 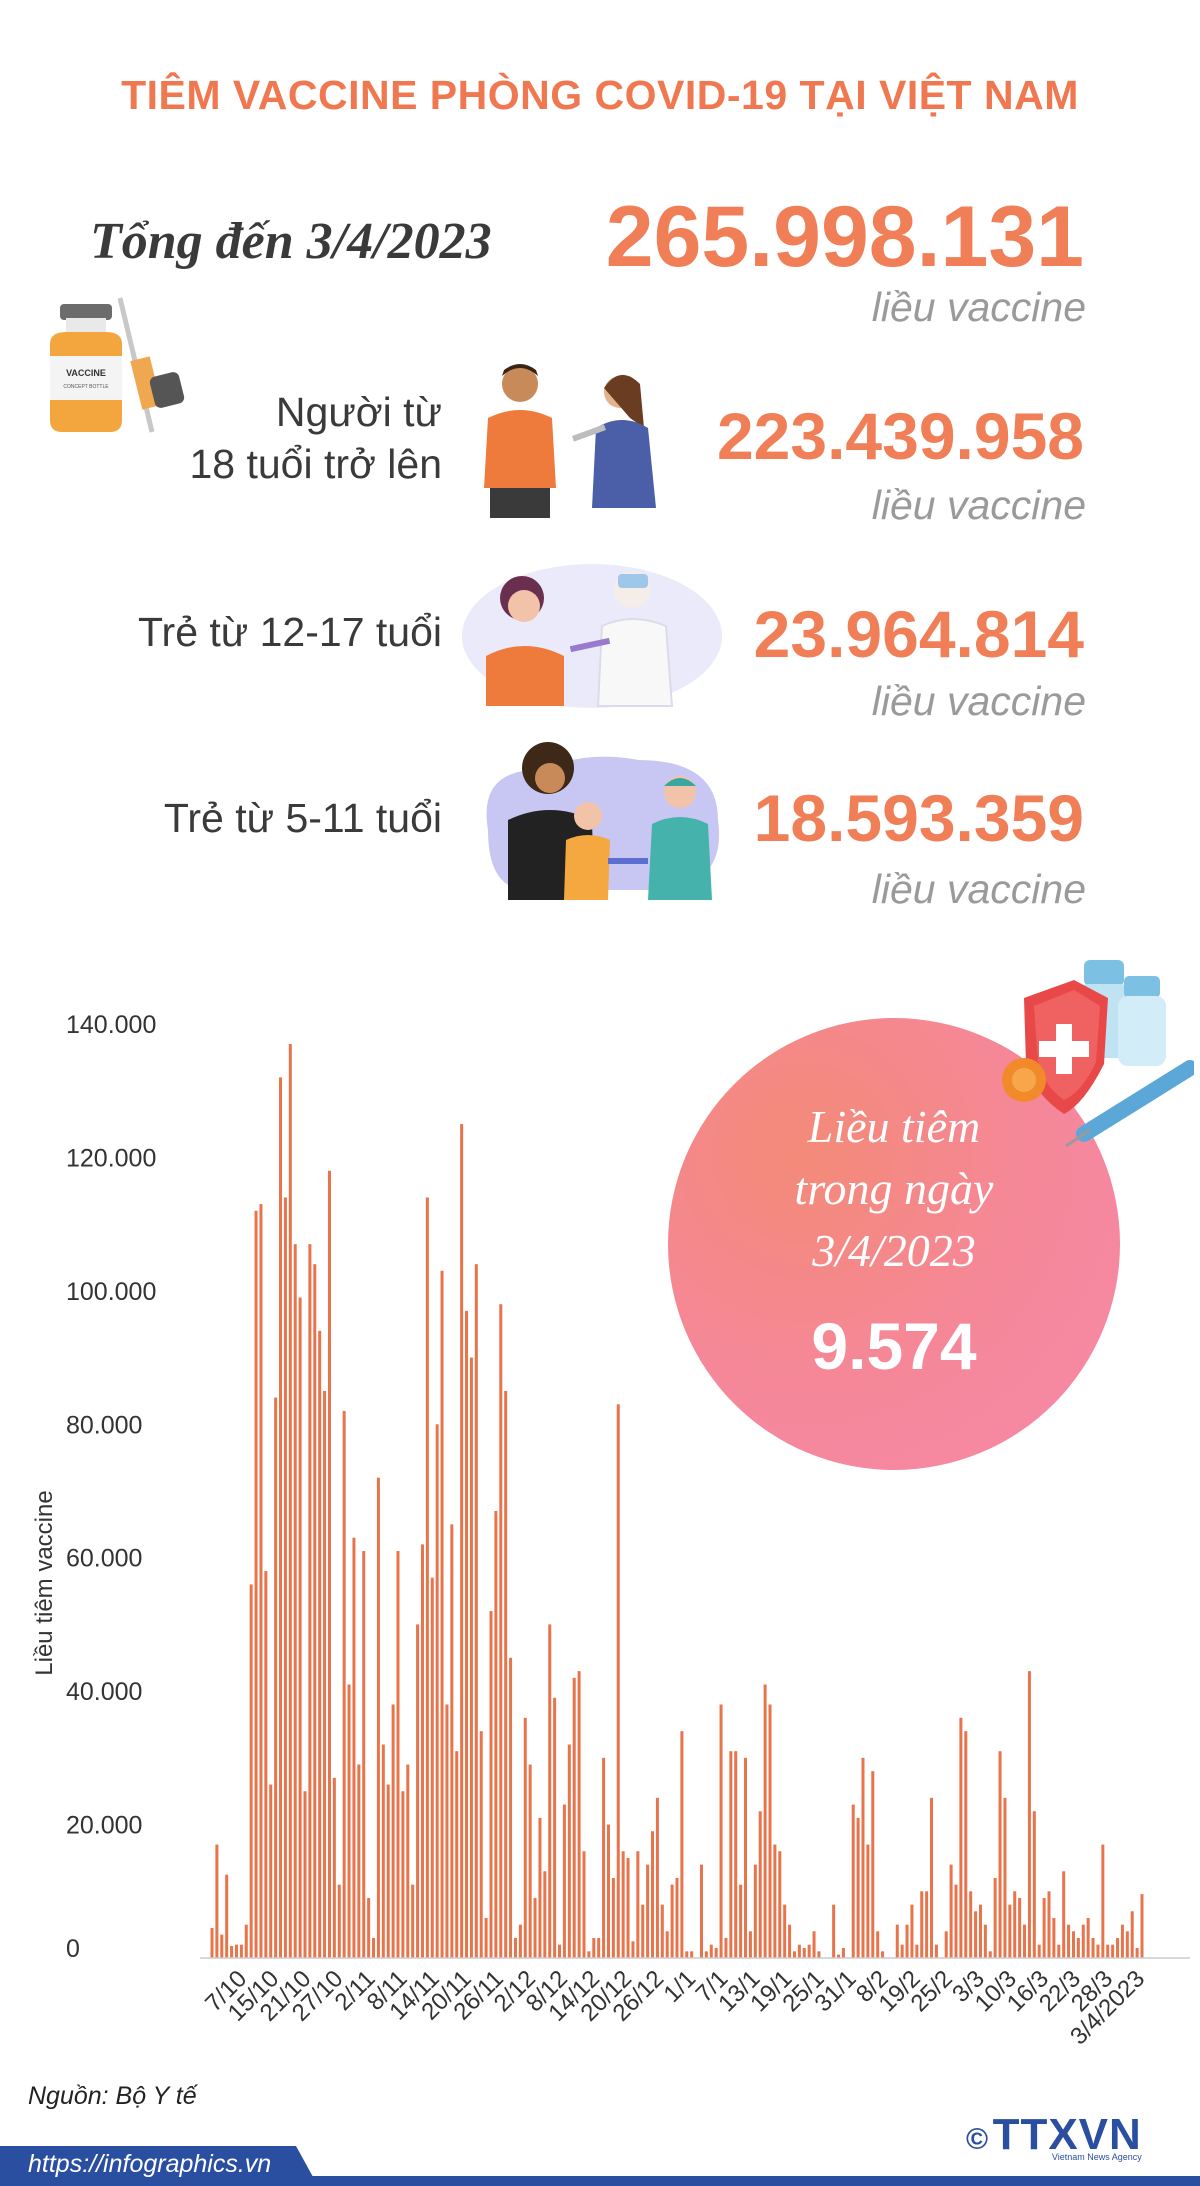 What do you see at coordinates (111, 1292) in the screenshot?
I see `y-tick-label: 100.000` at bounding box center [111, 1292].